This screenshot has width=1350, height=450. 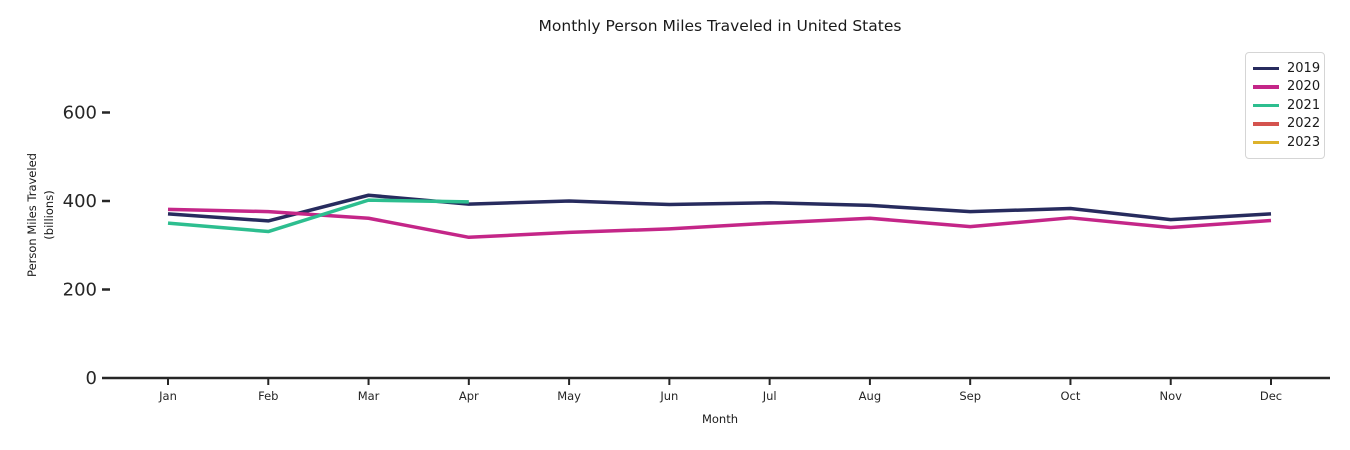 I want to click on x-tick-label: Mar, so click(x=369, y=396).